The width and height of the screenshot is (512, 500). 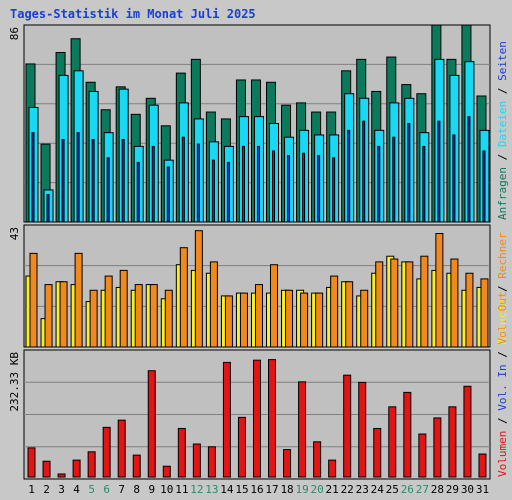 I want to click on legend-dateien: Dateien, so click(x=502, y=124).